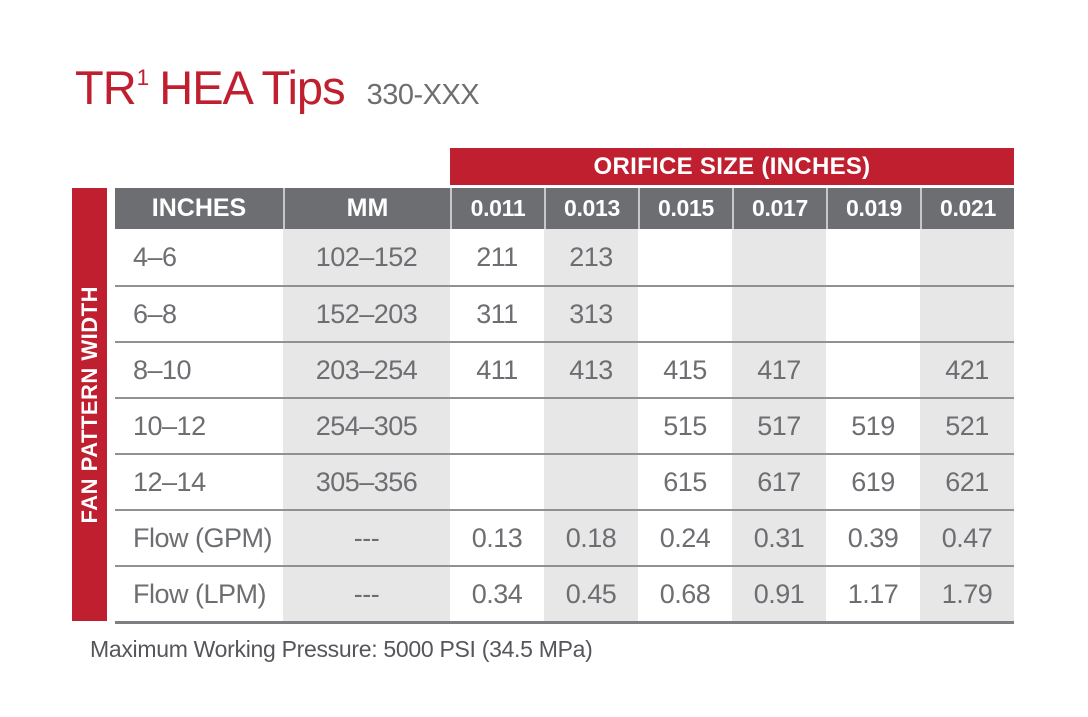 The image size is (1088, 717). Describe the element at coordinates (685, 208) in the screenshot. I see `col-header-0015: 0.015` at that location.